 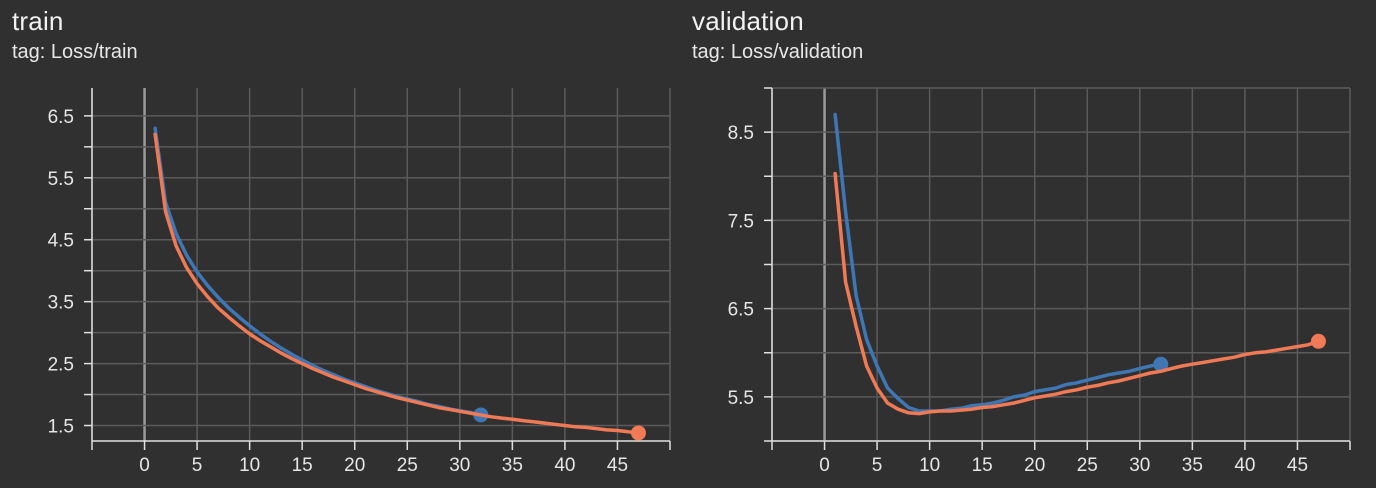 What do you see at coordinates (998, 262) in the screenshot?
I see `series-line` at bounding box center [998, 262].